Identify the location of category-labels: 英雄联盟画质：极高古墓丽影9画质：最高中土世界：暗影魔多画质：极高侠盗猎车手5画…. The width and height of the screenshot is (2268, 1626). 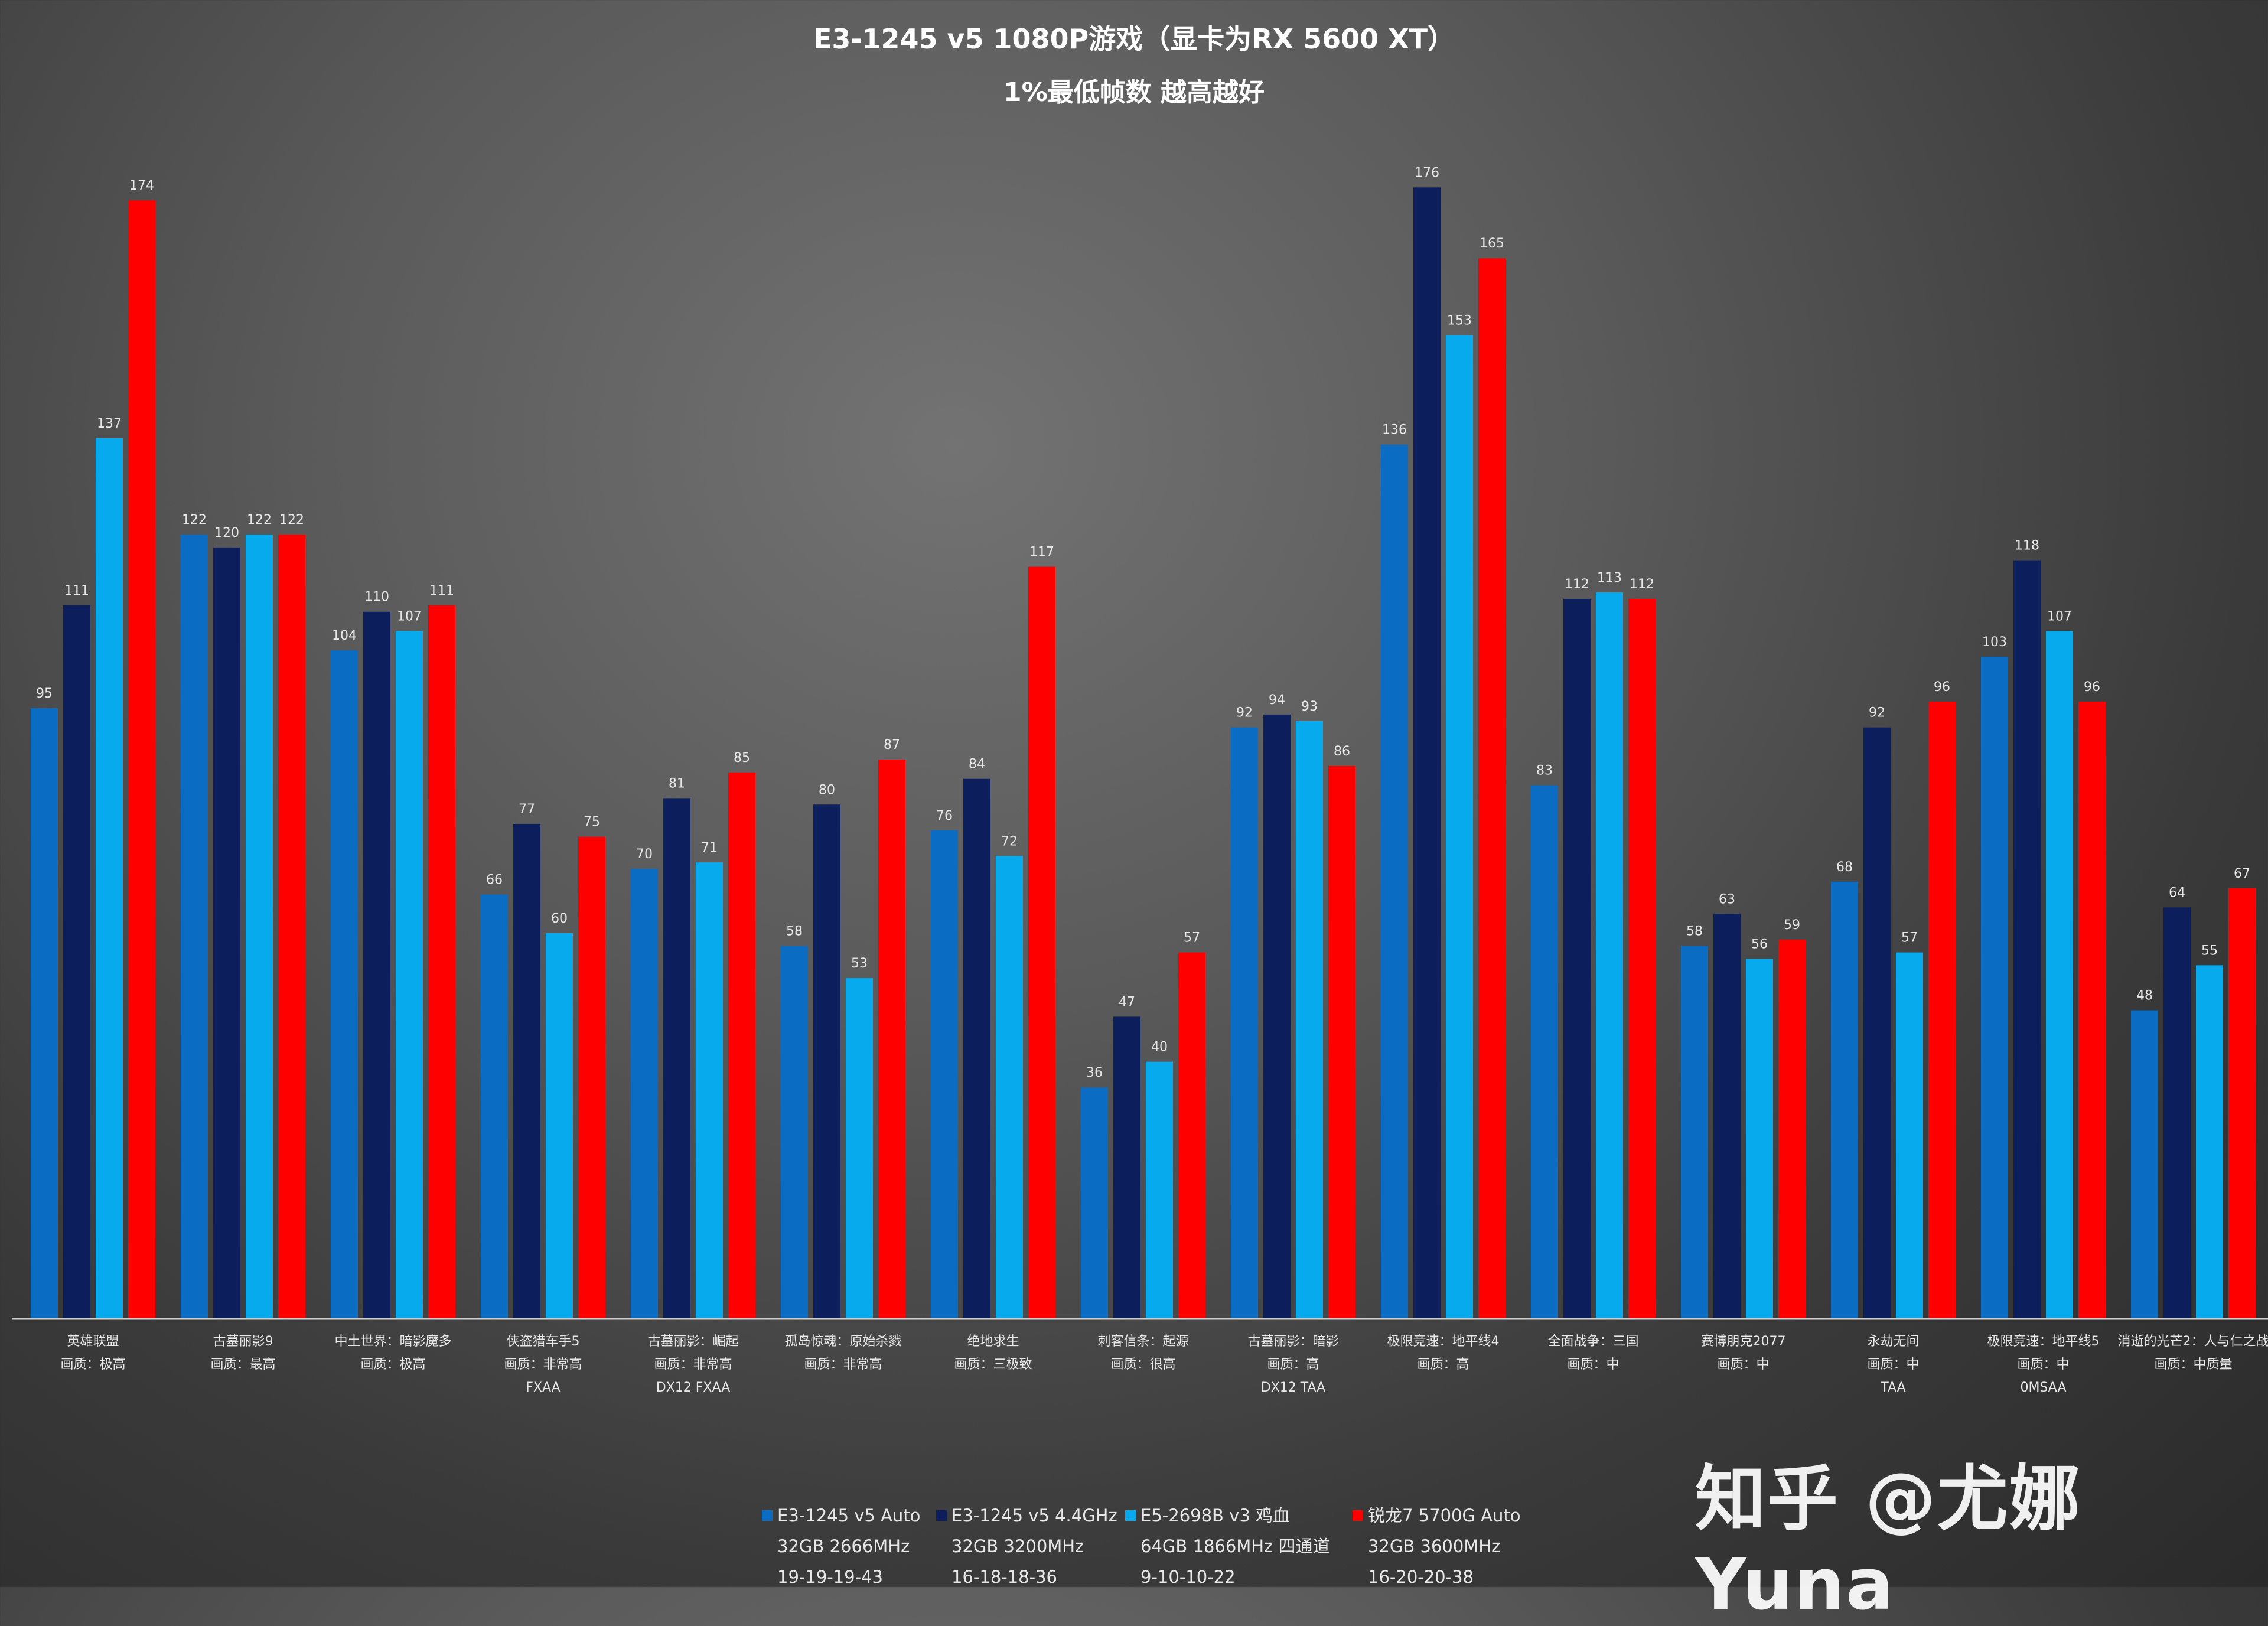
(1164, 1365).